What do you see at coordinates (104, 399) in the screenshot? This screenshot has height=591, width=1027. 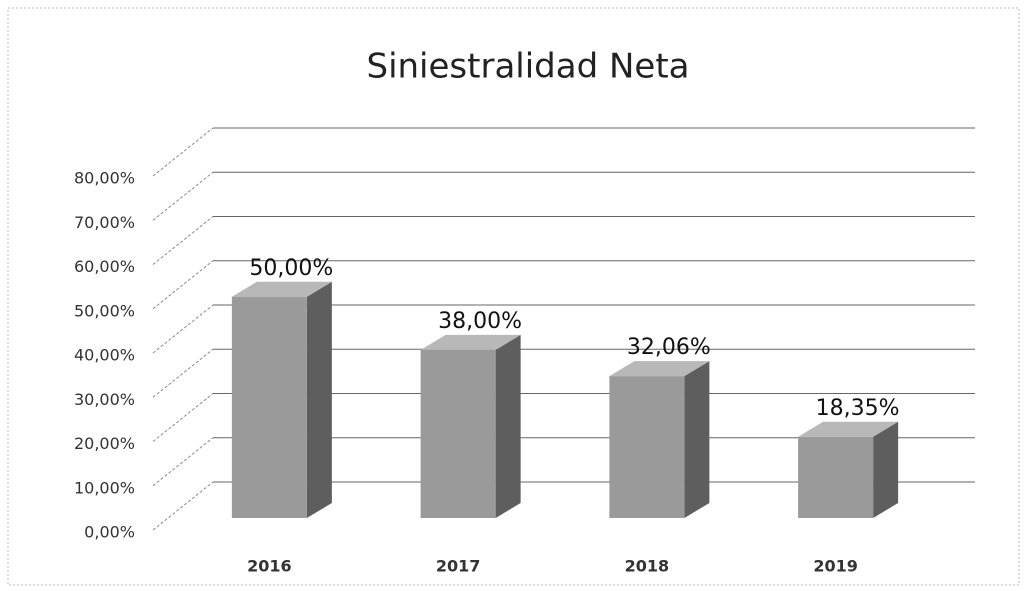 I see `y-tick-label: 30,00%` at bounding box center [104, 399].